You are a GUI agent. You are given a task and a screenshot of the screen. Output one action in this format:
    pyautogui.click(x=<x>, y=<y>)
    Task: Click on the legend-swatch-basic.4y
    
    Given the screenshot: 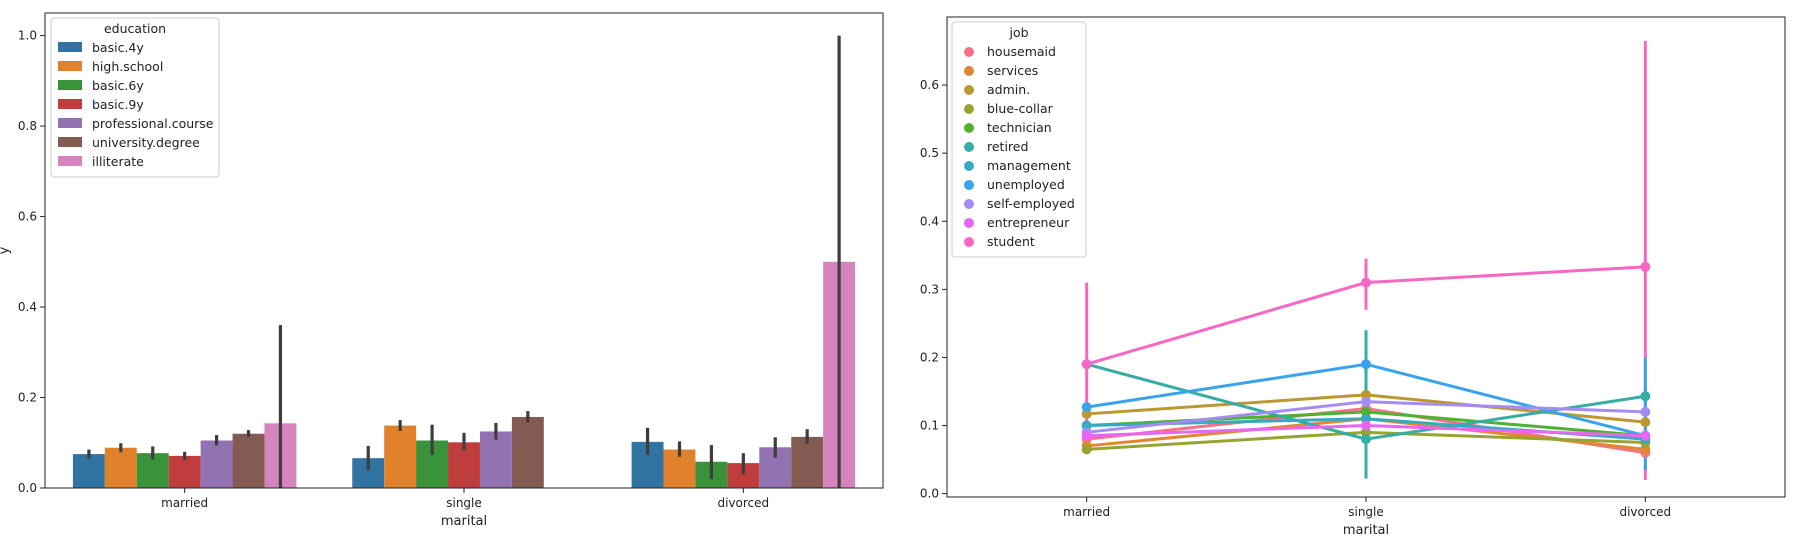 What is the action you would take?
    pyautogui.click(x=70, y=47)
    